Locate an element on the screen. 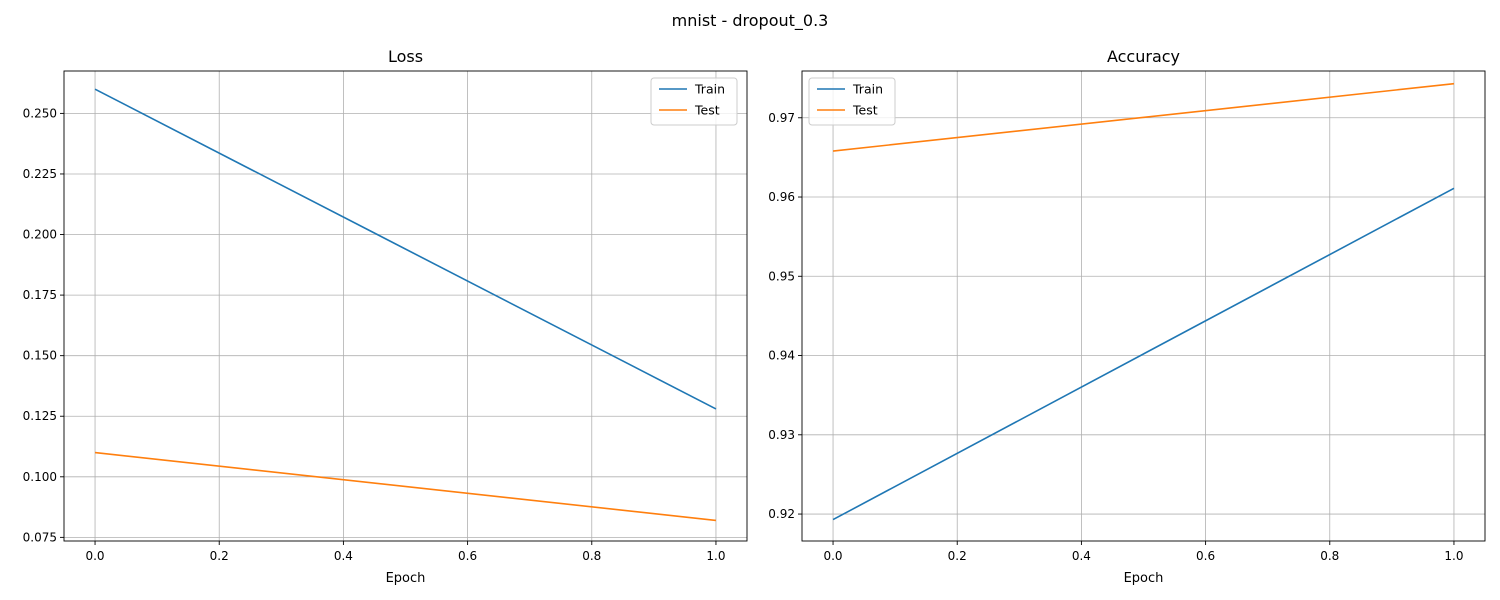  chart-title: Accuracy is located at coordinates (1143, 56).